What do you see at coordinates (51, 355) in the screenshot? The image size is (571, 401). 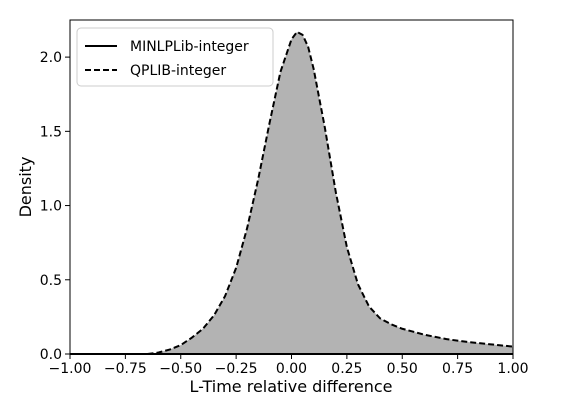 I see `y-tick-label: 0.0` at bounding box center [51, 355].